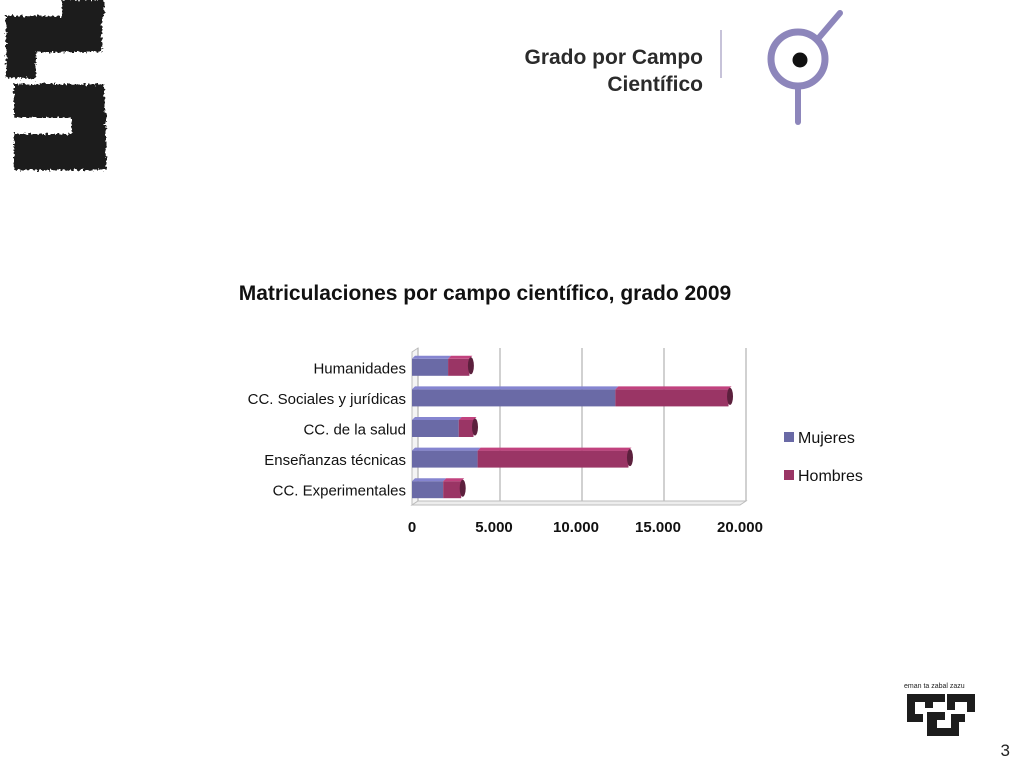 This screenshot has width=1024, height=768. What do you see at coordinates (805, 67) in the screenshot?
I see `science-symbol-icon` at bounding box center [805, 67].